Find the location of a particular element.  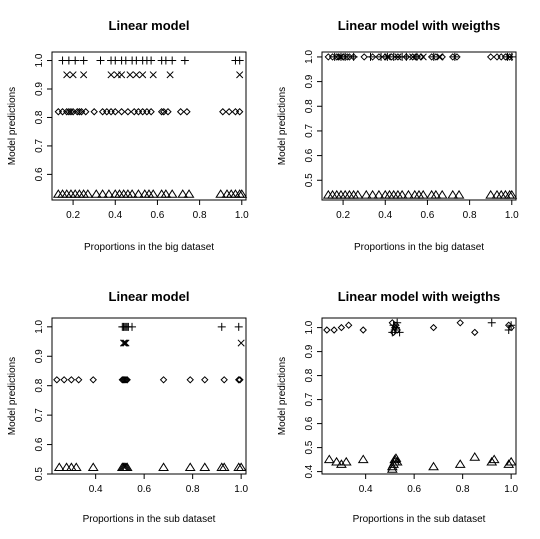

y-tick-label: 0.4 is located at coordinates (309, 471).